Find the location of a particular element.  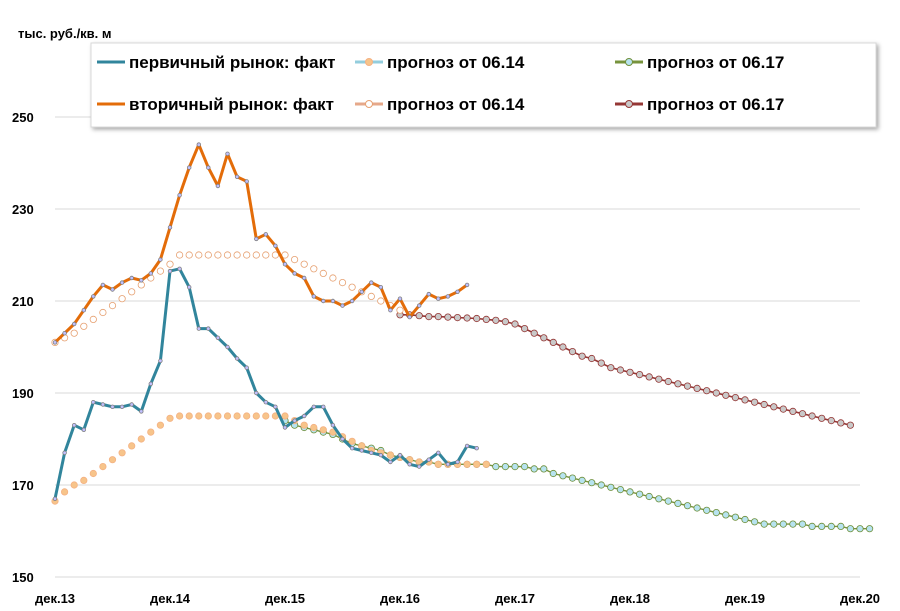

y-tick-label: 230 is located at coordinates (23, 209).